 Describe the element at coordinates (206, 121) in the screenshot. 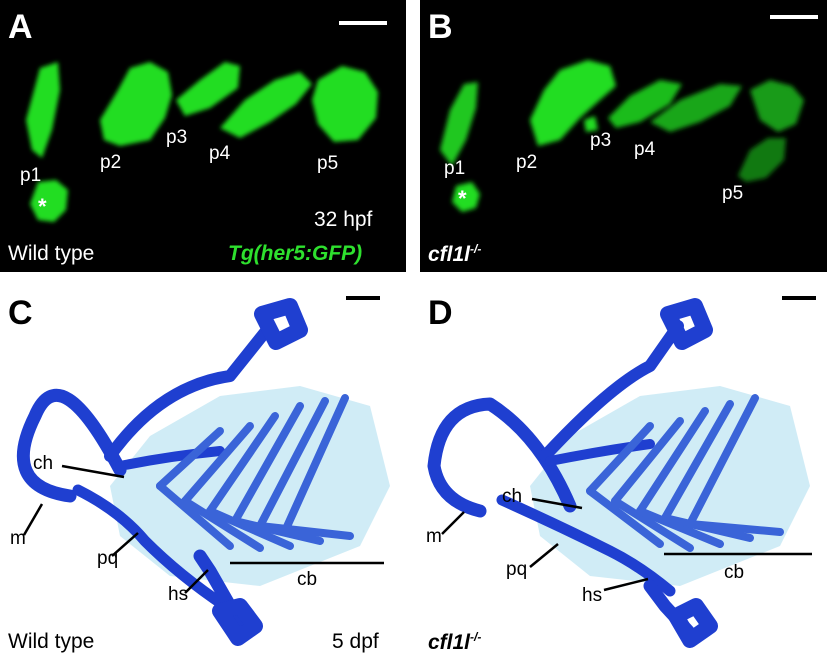

I see `panel-a-fluorescence-image` at that location.